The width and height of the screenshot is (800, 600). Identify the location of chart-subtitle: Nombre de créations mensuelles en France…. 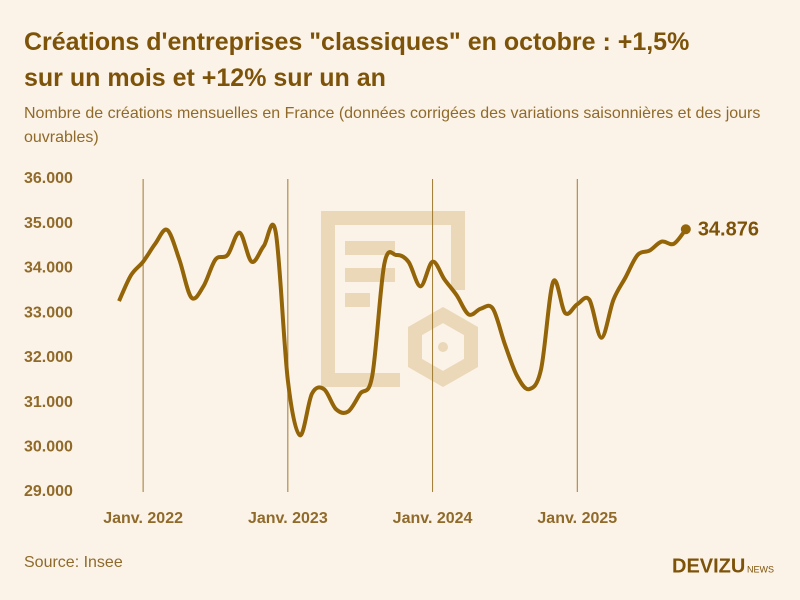
(392, 125).